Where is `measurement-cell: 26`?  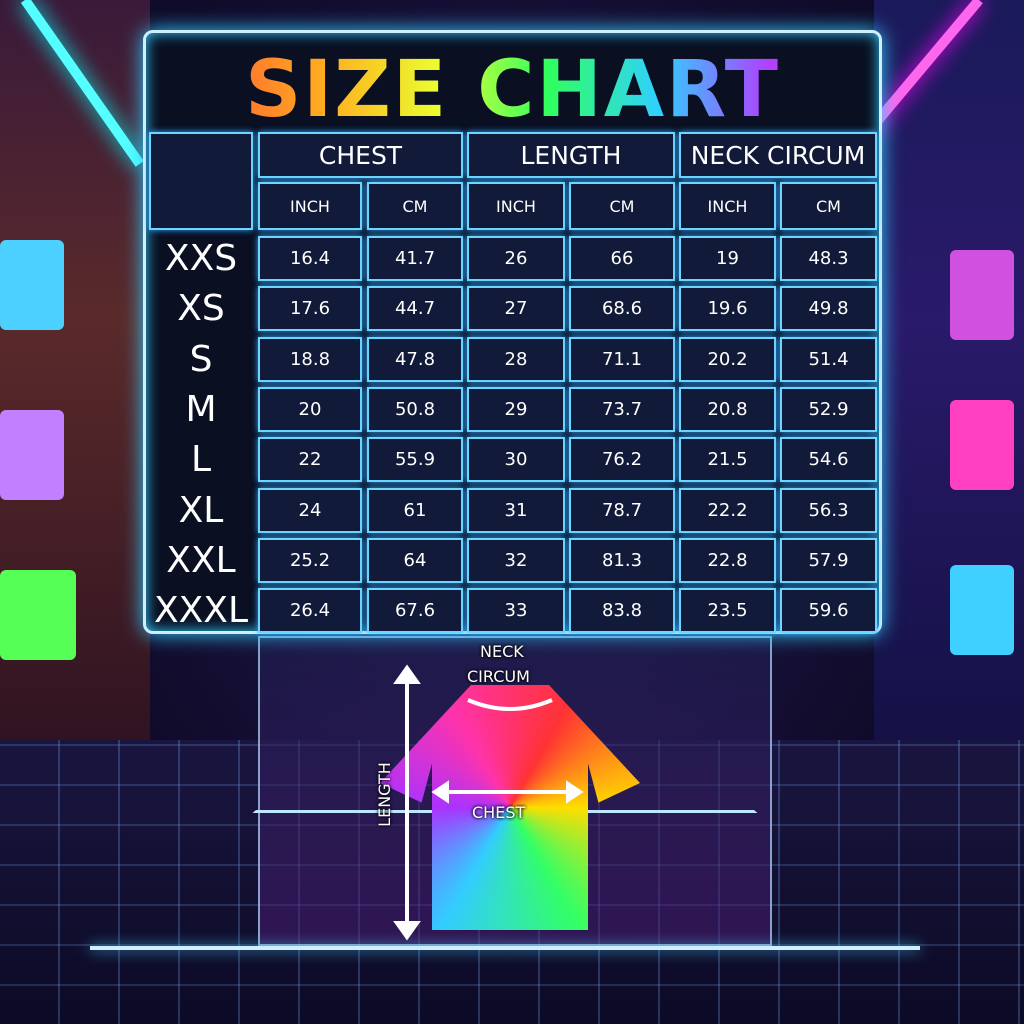
measurement-cell: 26 is located at coordinates (516, 258).